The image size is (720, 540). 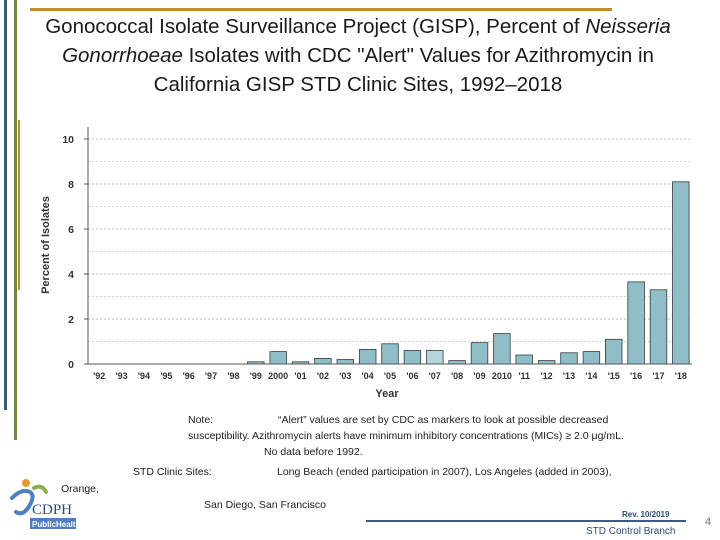 I want to click on title-italic: Neisseria Gonorrhoeae, so click(x=366, y=41).